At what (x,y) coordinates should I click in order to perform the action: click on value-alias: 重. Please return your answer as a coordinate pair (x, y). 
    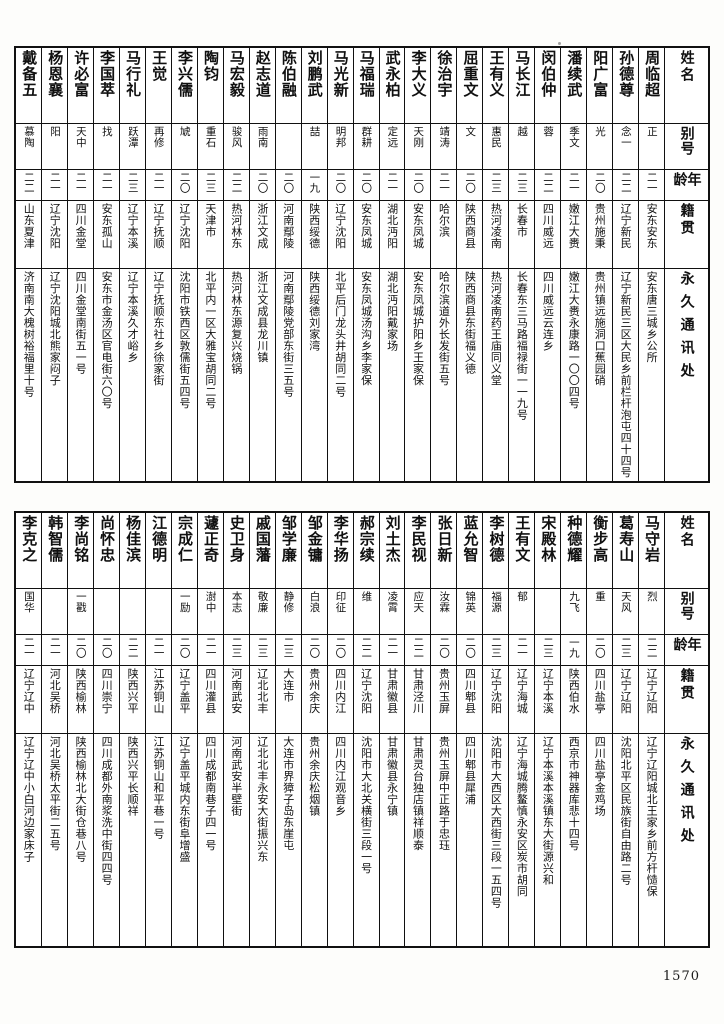
    Looking at the image, I should click on (599, 596).